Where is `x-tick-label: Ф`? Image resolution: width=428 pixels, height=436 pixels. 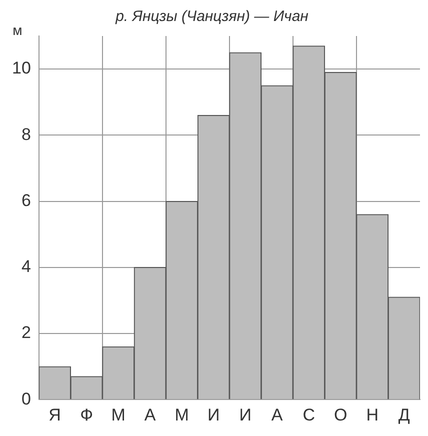
x-tick-label: Ф is located at coordinates (87, 414).